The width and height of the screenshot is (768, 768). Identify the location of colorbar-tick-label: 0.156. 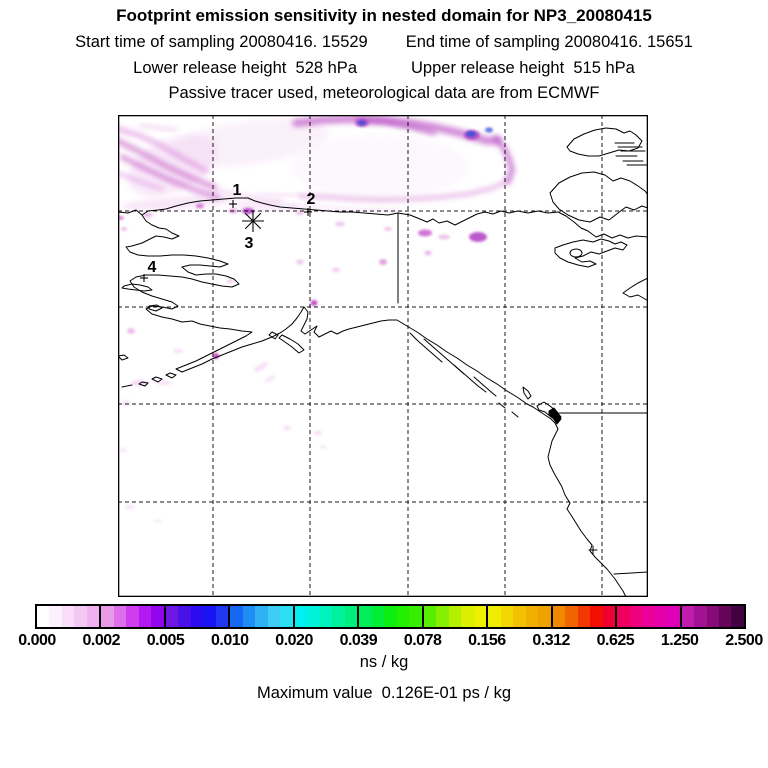
(487, 640).